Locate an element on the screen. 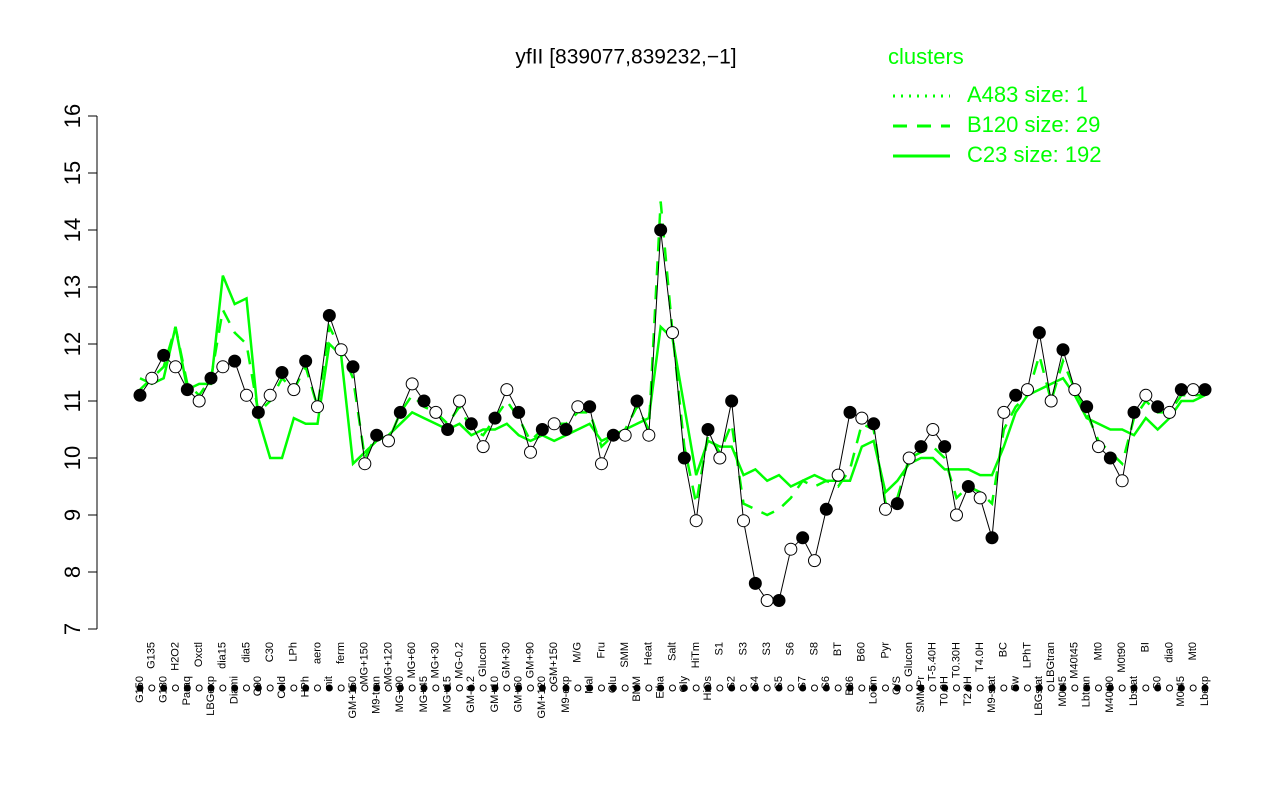  y-tick-label: 11 is located at coordinates (72, 401).